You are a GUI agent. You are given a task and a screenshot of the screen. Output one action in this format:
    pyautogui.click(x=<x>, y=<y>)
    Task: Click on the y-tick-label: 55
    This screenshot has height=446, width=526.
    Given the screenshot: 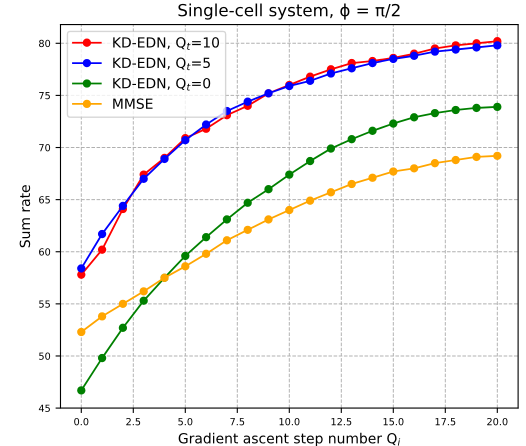 What is the action you would take?
    pyautogui.click(x=44, y=304)
    